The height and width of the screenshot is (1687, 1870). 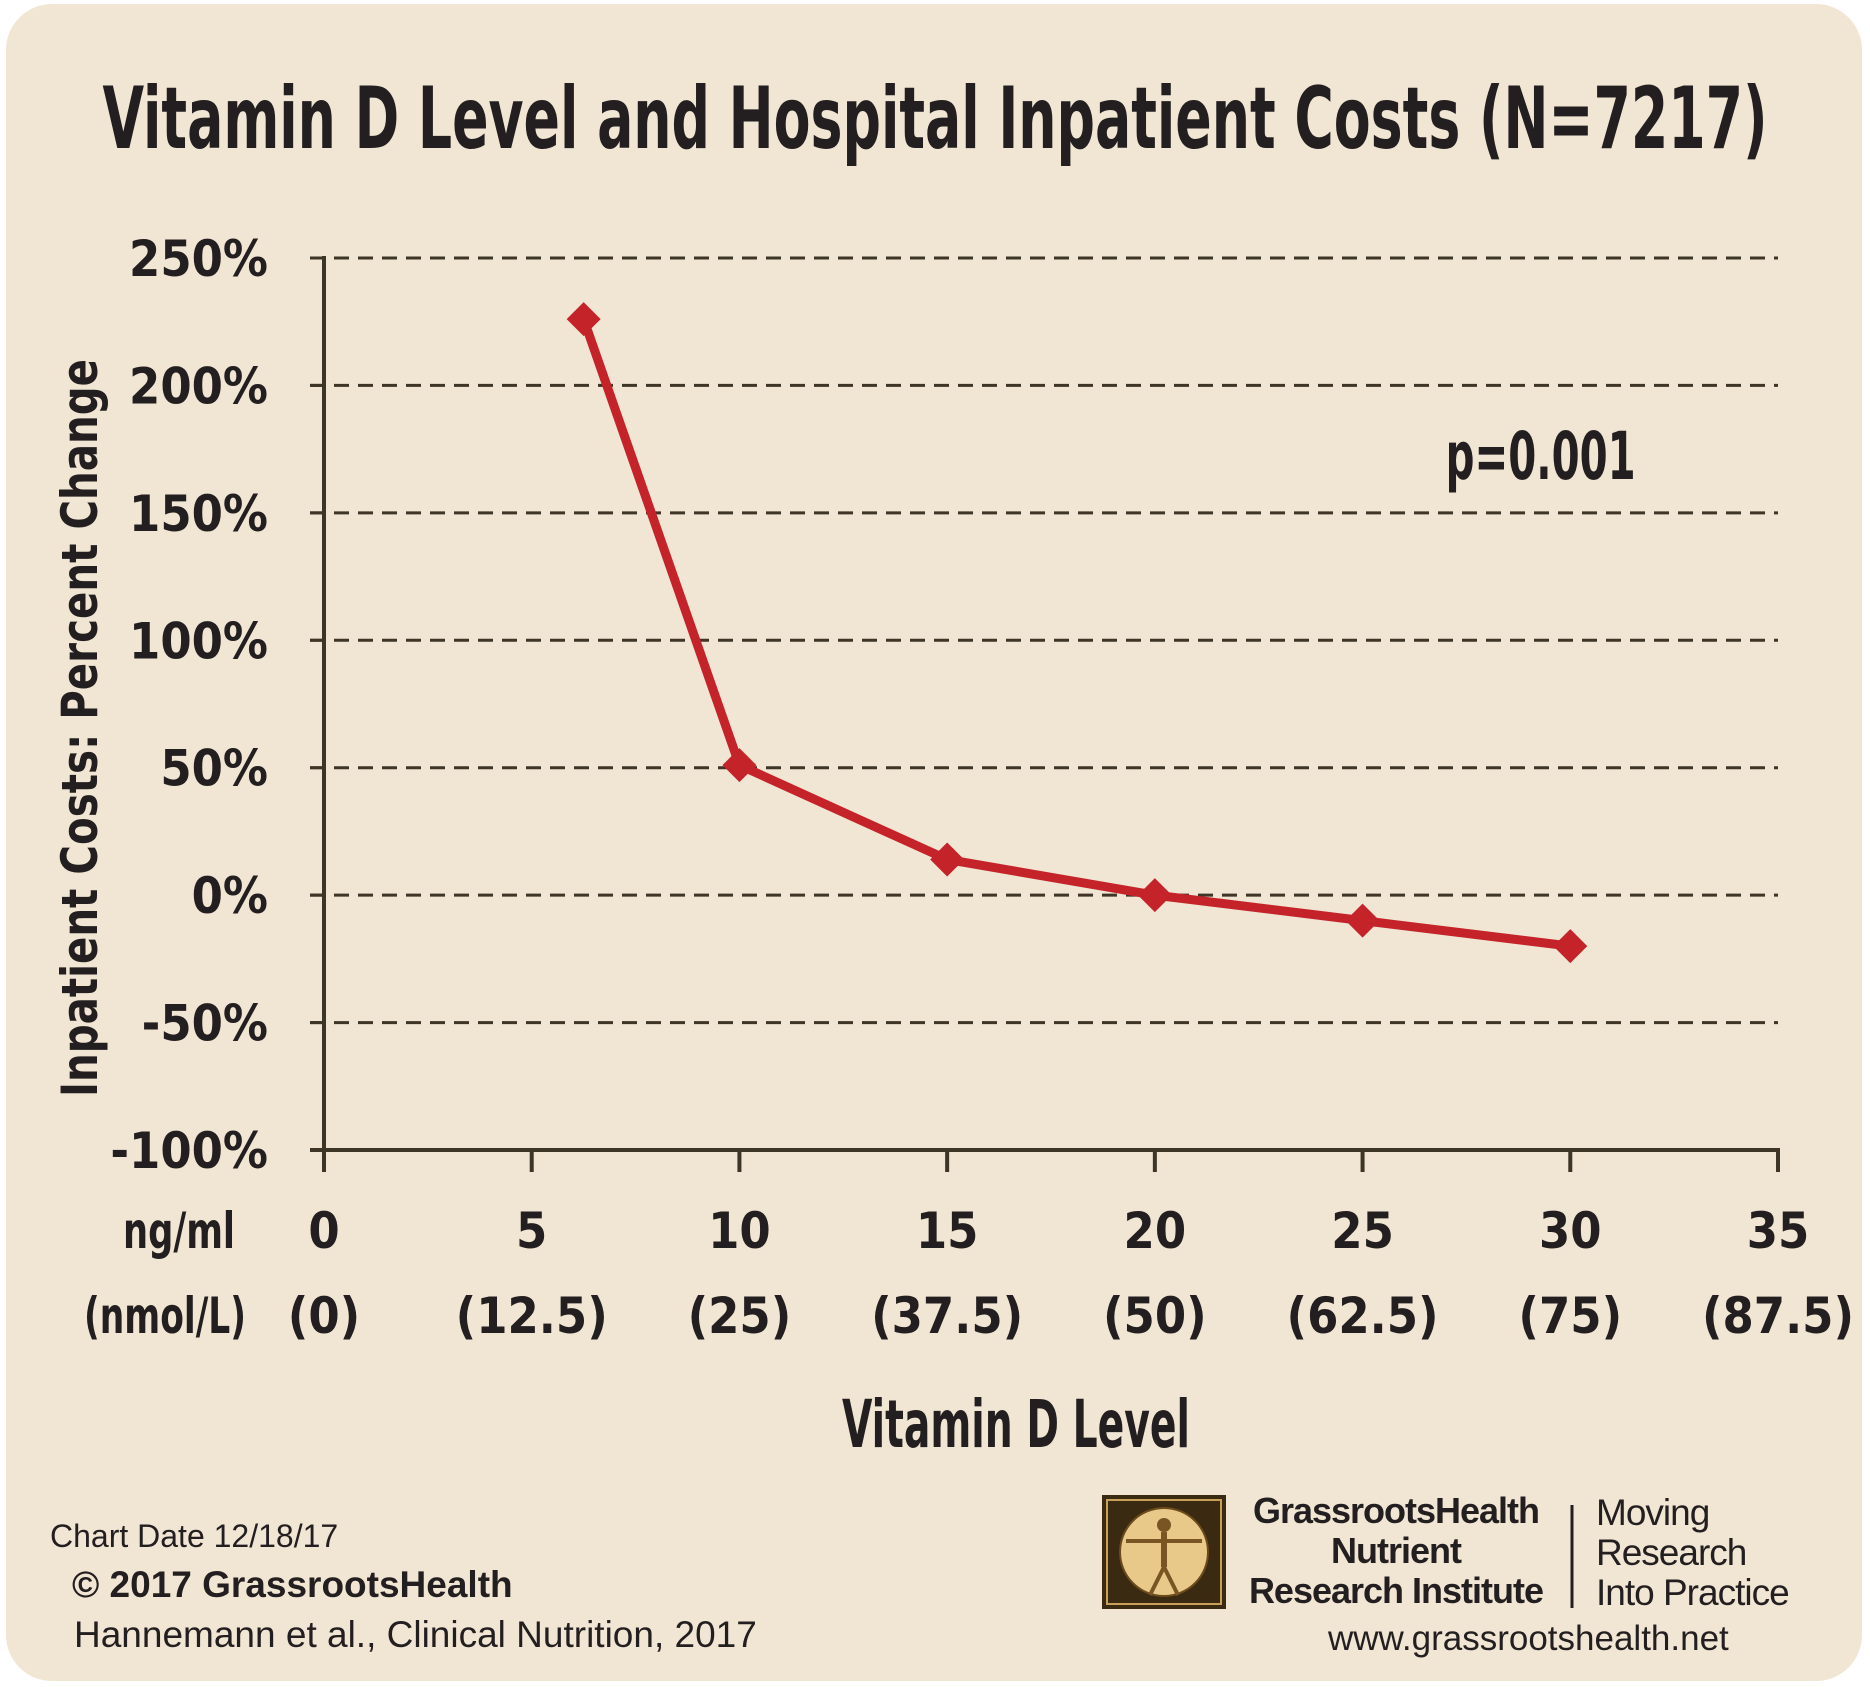 I want to click on y-tick-label: 0%, so click(x=230, y=896).